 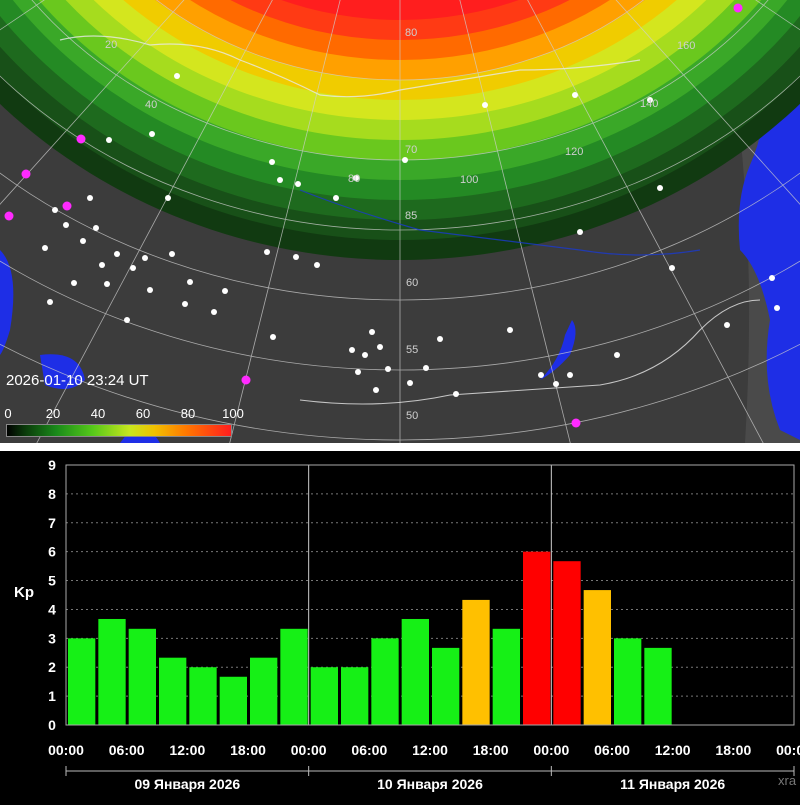 I want to click on y-tick-label: 7, so click(x=52, y=523).